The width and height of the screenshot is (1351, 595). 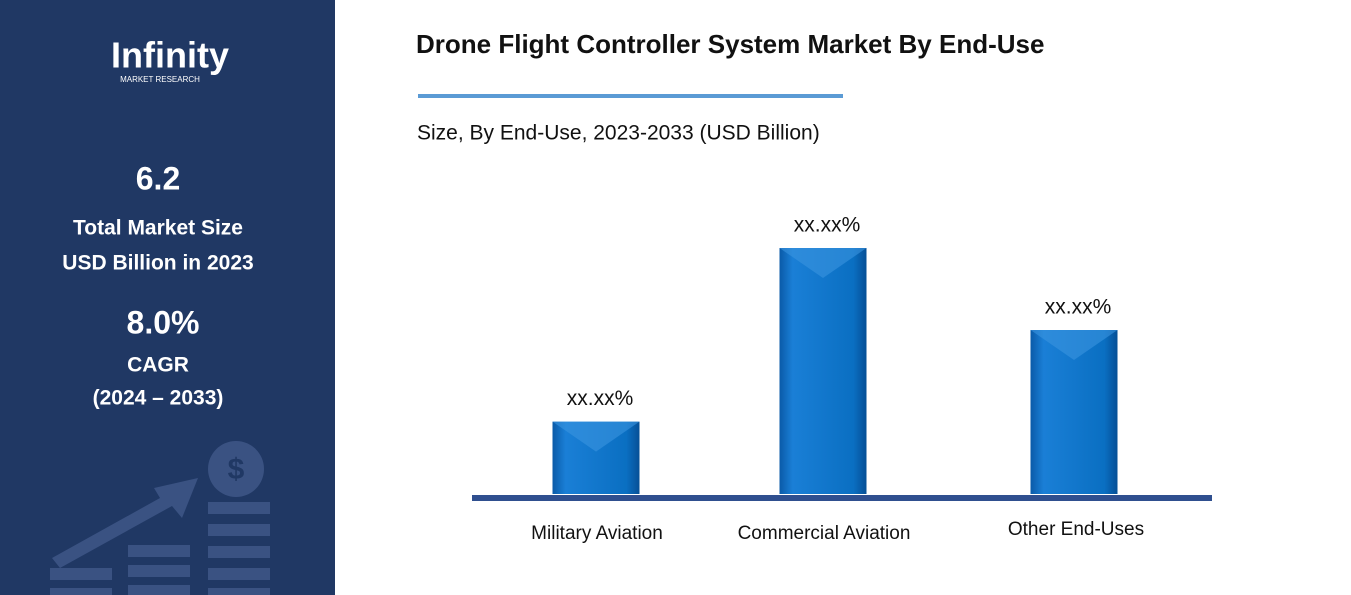 What do you see at coordinates (160, 518) in the screenshot?
I see `sidebar-icon` at bounding box center [160, 518].